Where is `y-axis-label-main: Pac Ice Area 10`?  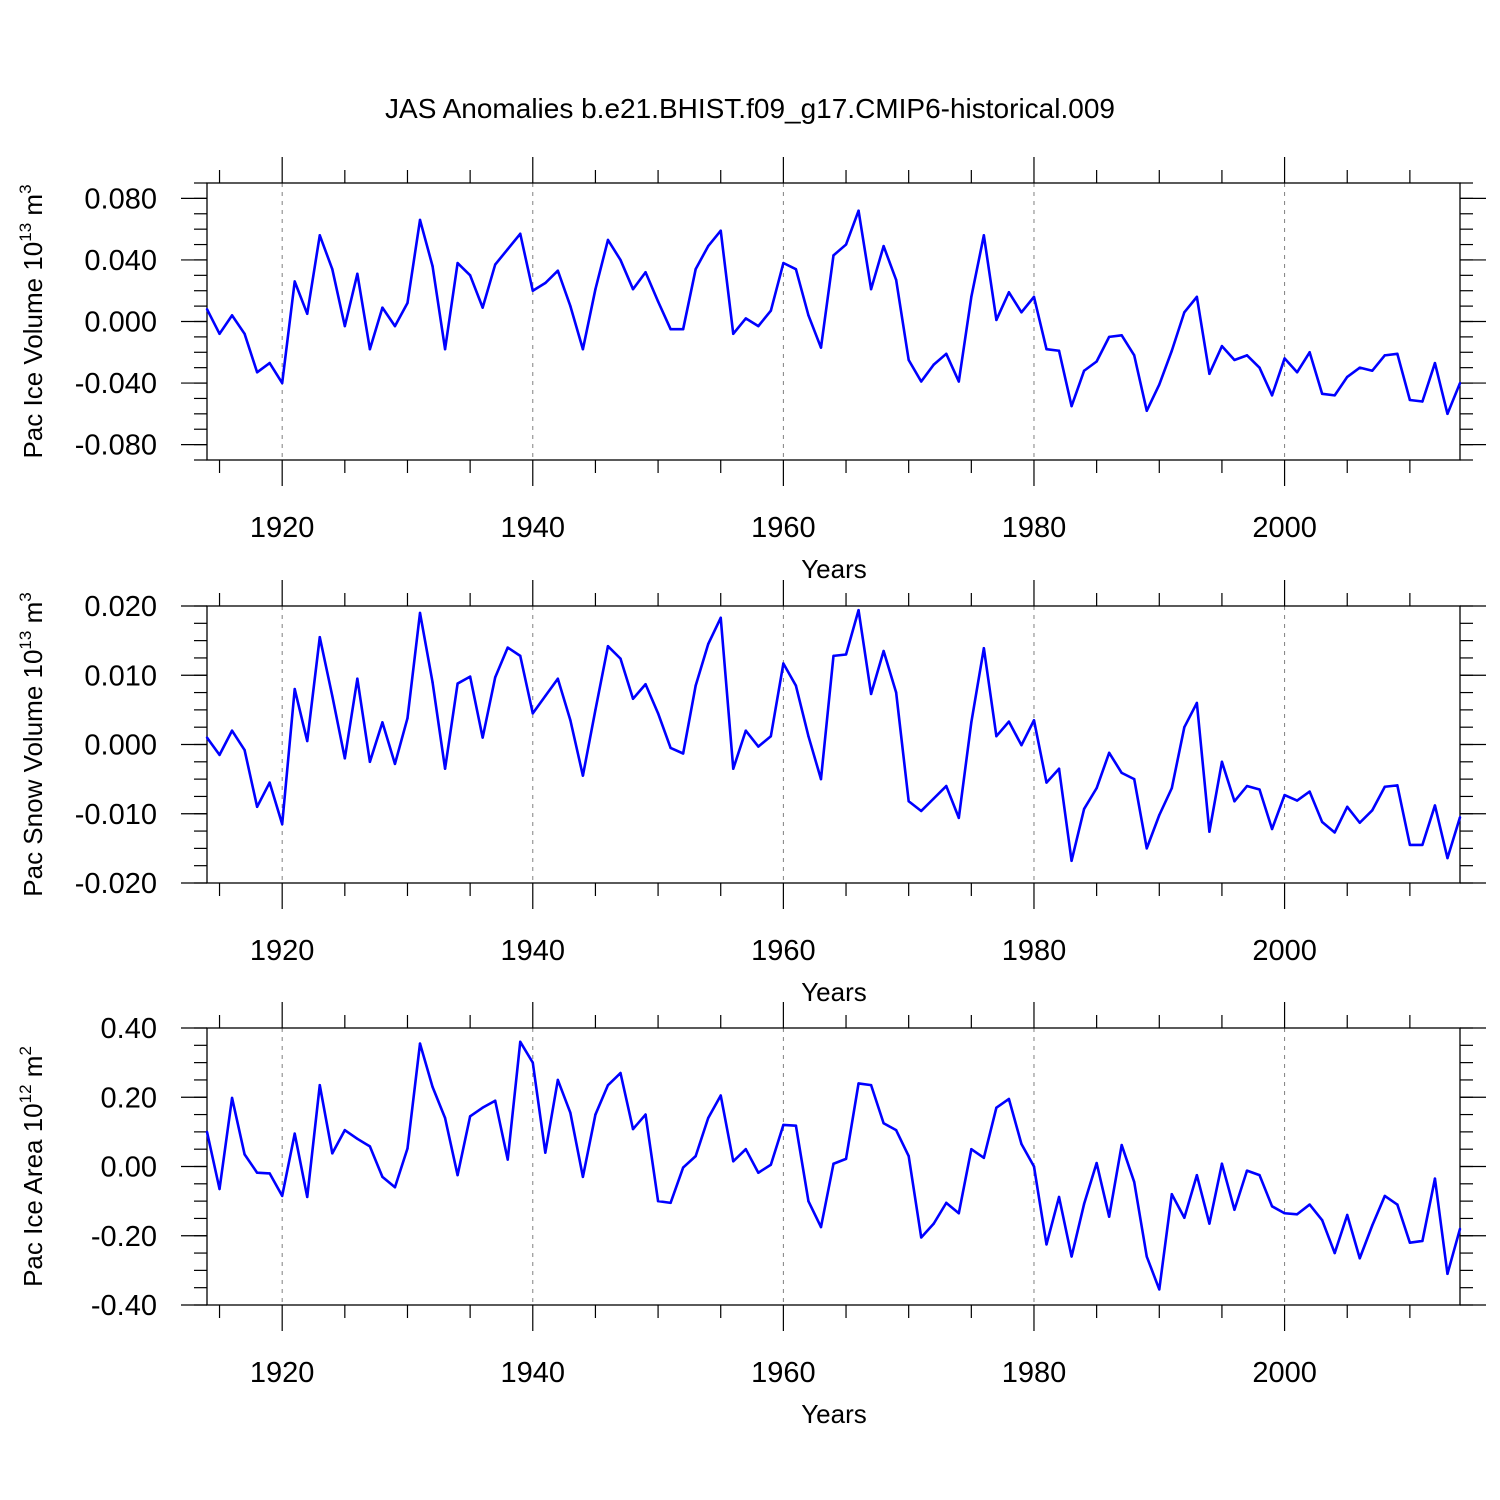 y-axis-label-main: Pac Ice Area 10 is located at coordinates (33, 1195).